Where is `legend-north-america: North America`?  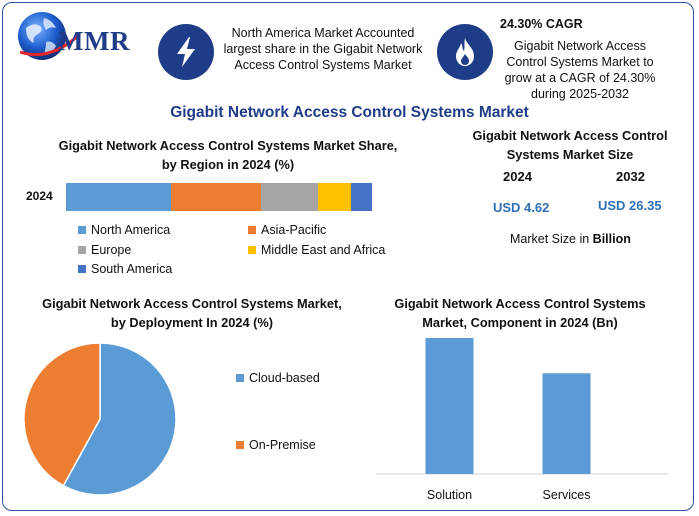 legend-north-america: North America is located at coordinates (124, 230).